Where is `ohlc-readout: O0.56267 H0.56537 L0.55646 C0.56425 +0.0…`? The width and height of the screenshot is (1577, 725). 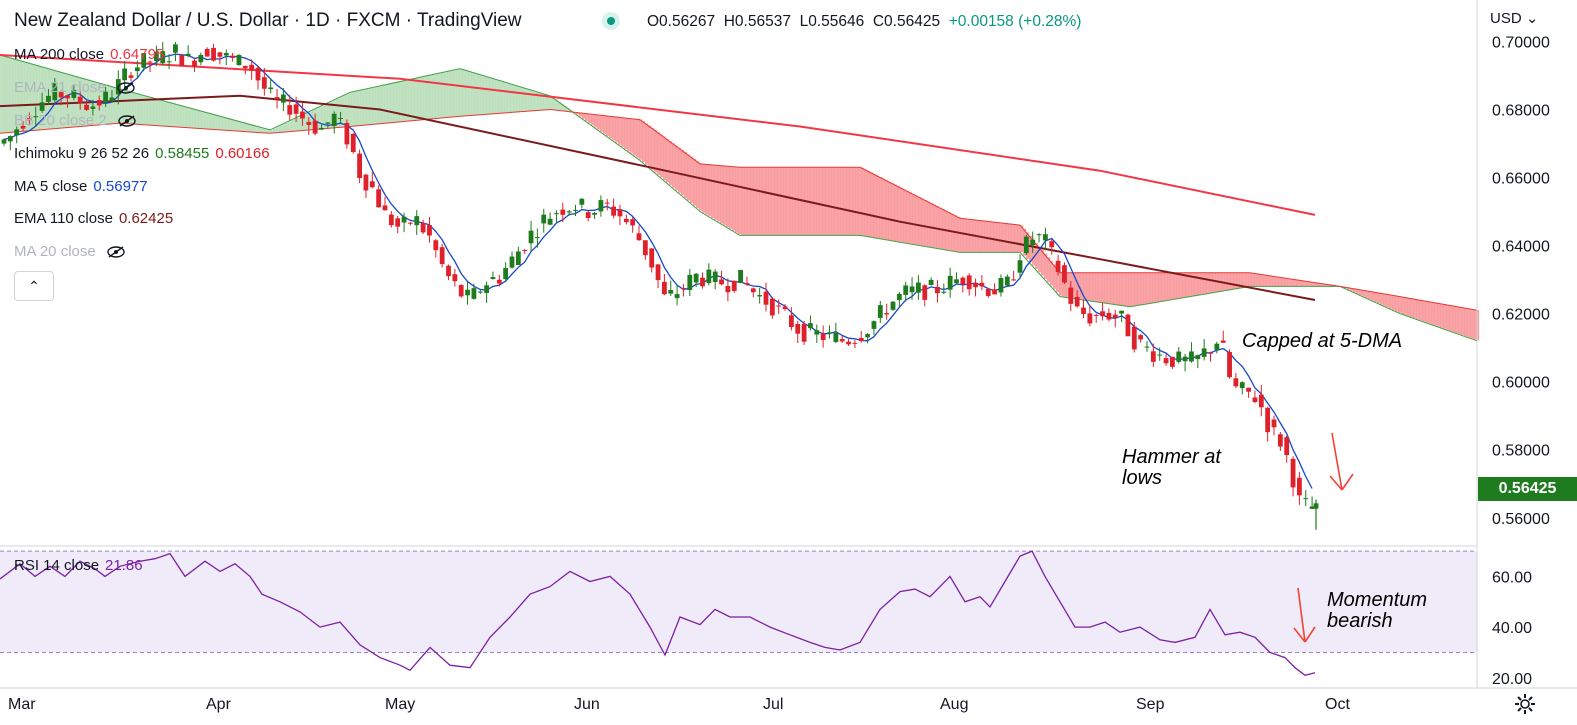 ohlc-readout: O0.56267 H0.56537 L0.55646 C0.56425 +0.0… is located at coordinates (864, 22).